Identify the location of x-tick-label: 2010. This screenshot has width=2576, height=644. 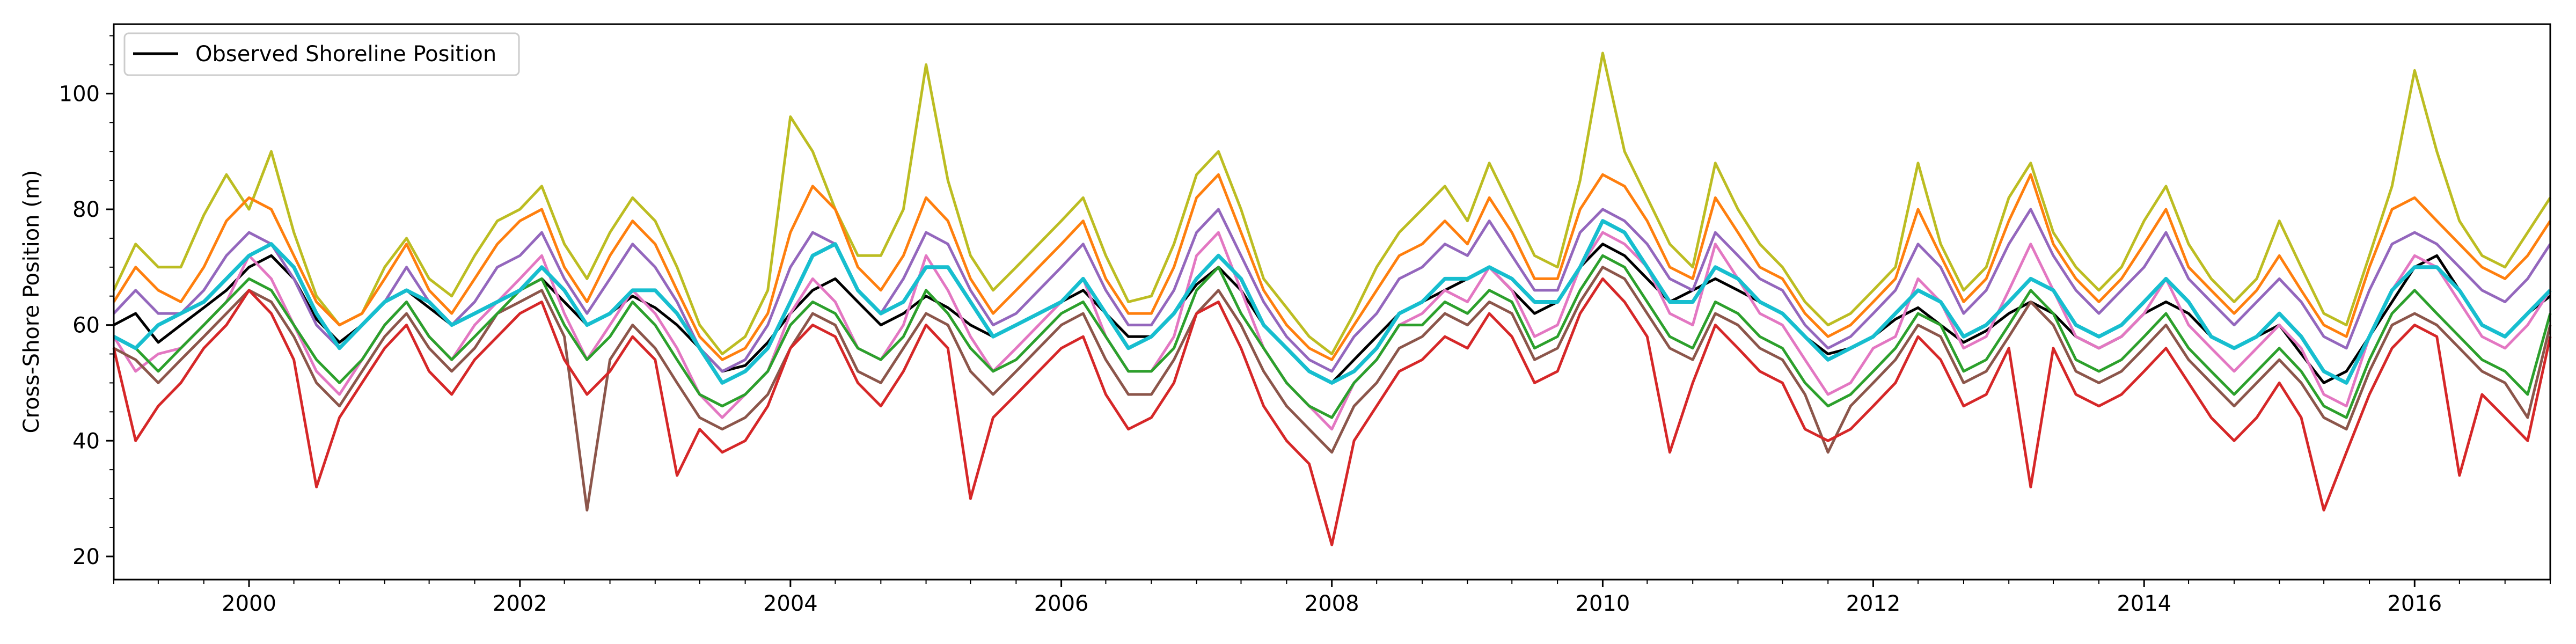
(1603, 603).